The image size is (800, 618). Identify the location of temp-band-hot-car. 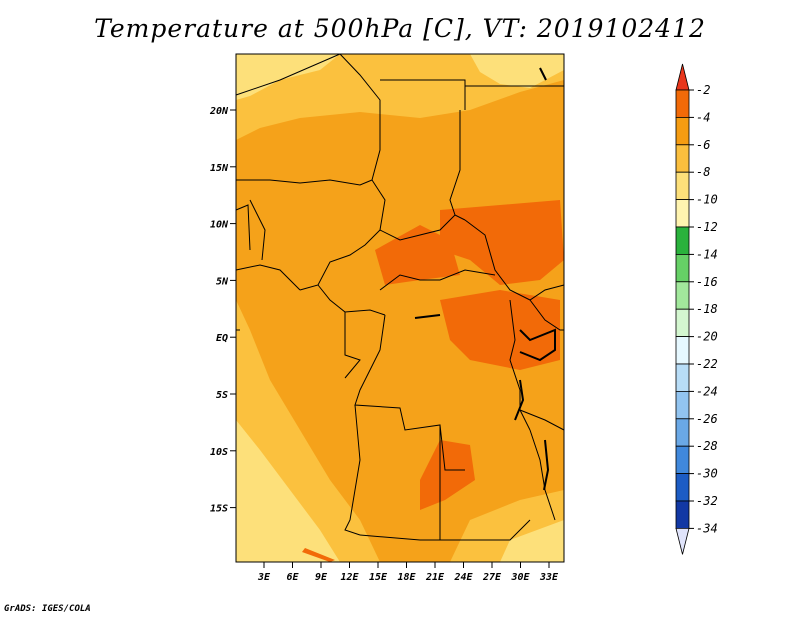
(417, 255).